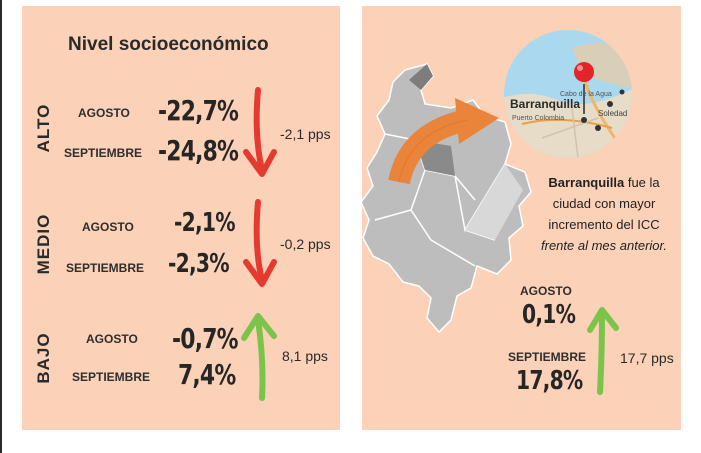  I want to click on value-bajo-septiembre: 7,4%, so click(207, 374).